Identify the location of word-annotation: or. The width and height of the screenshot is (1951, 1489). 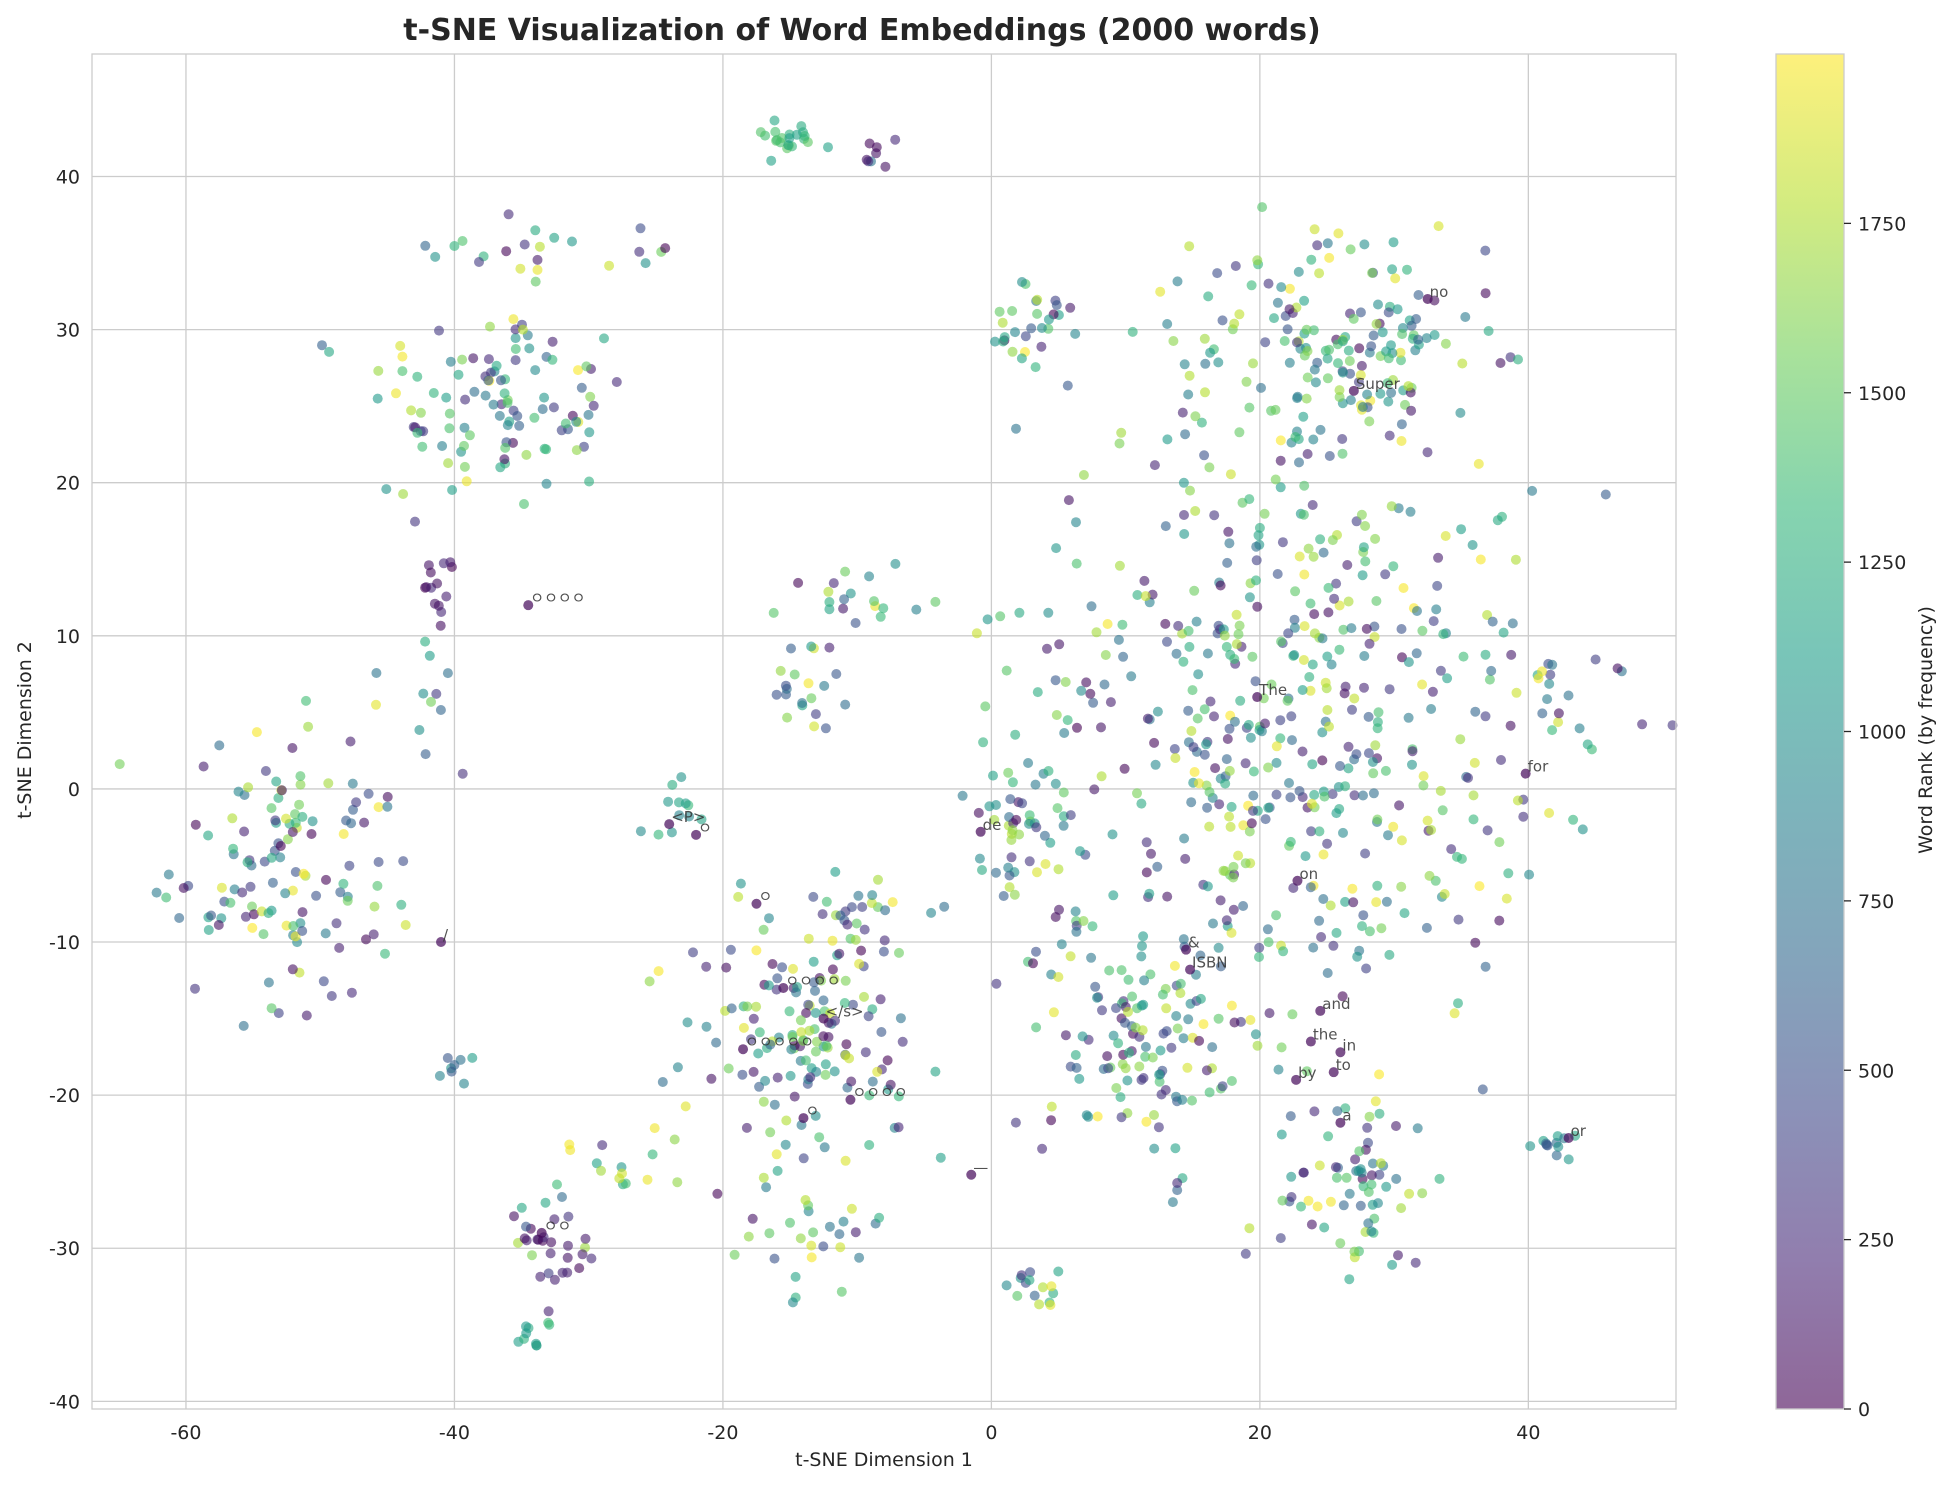
(1579, 1131).